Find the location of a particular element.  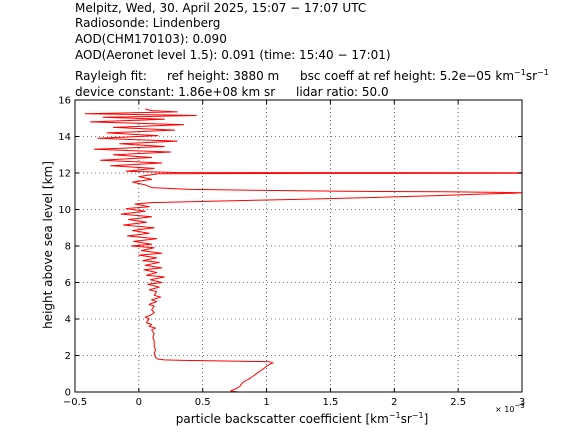

y-tick-label: 16 is located at coordinates (64, 101).